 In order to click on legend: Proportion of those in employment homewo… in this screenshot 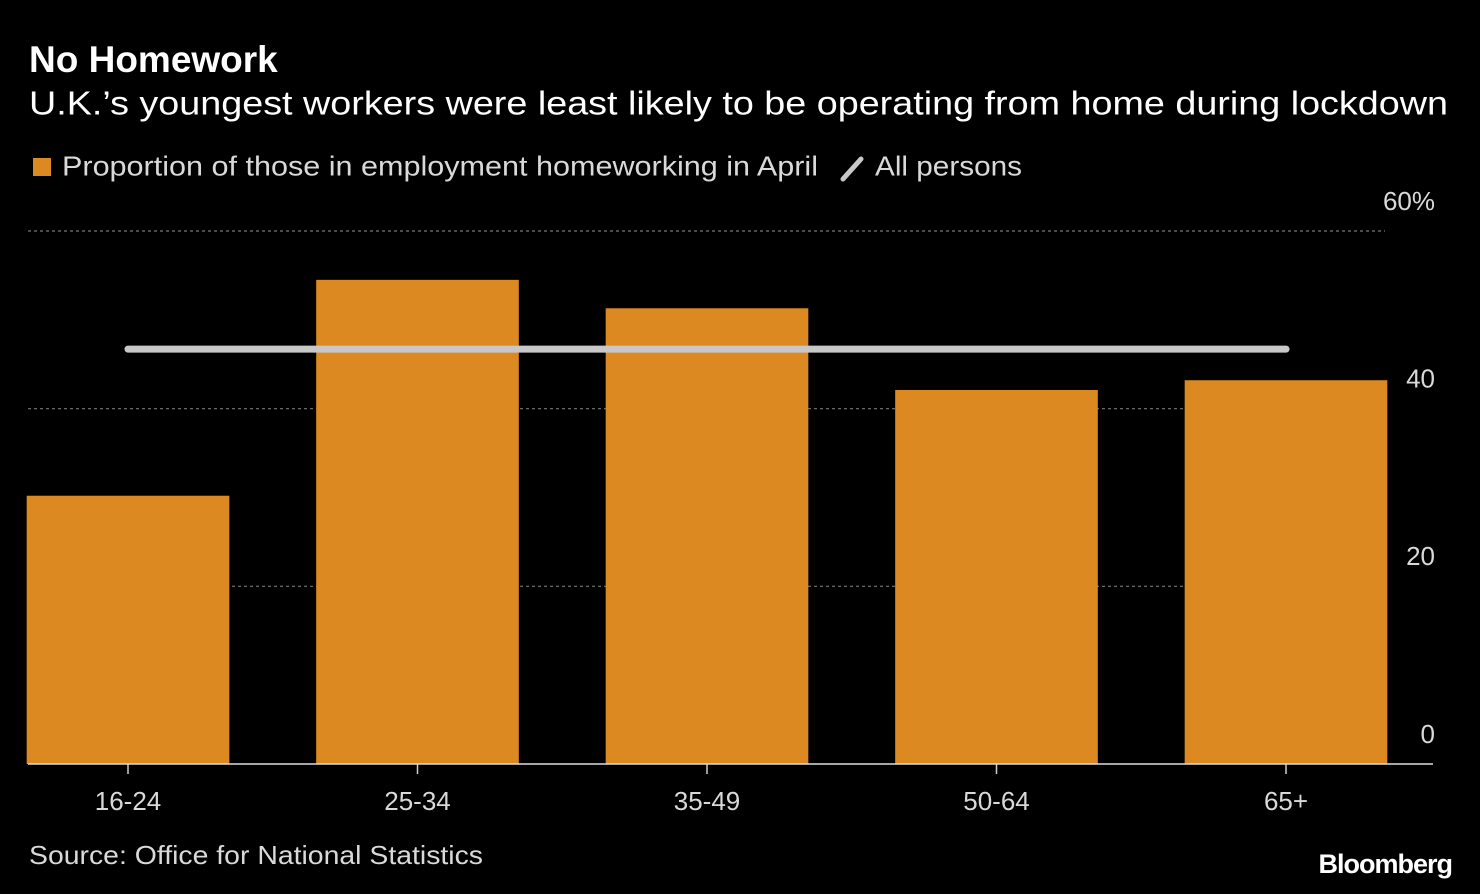, I will do `click(527, 166)`.